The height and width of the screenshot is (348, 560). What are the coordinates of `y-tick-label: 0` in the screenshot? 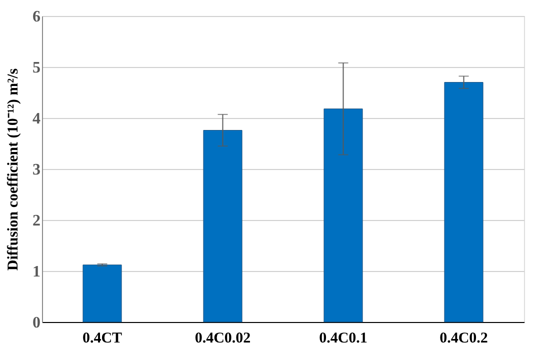 It's located at (36, 323).